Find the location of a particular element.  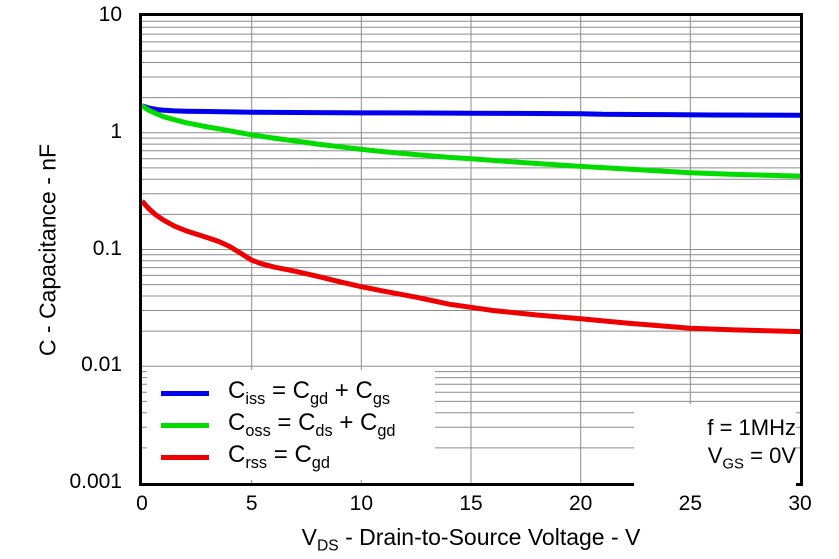

x-tick-label: 5 is located at coordinates (251, 503).